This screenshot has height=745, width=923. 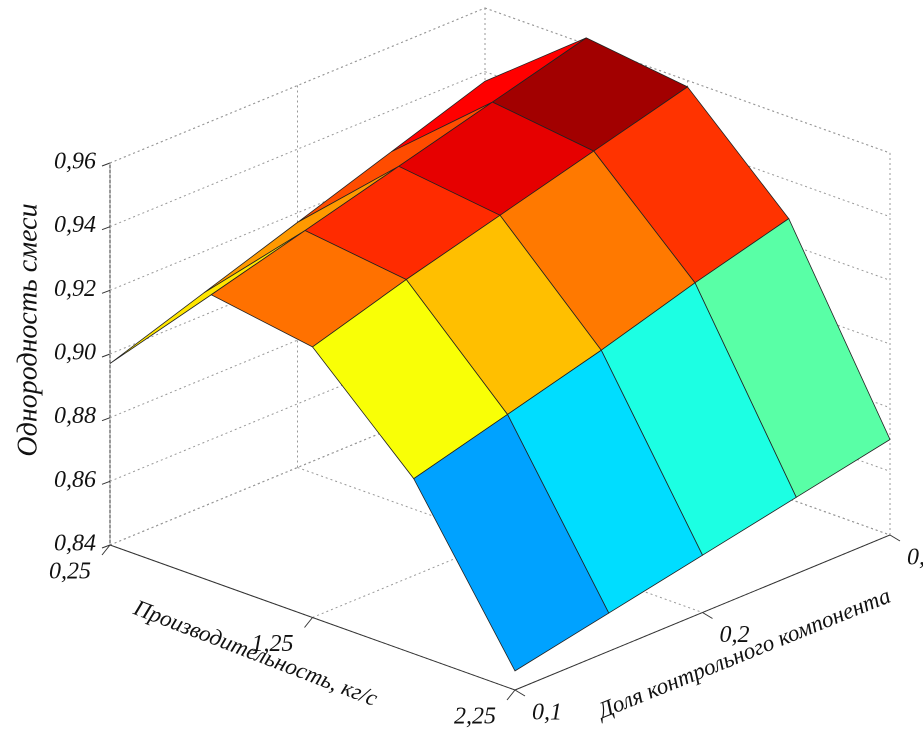 I want to click on z-tick-label: 0,96, so click(x=75, y=162).